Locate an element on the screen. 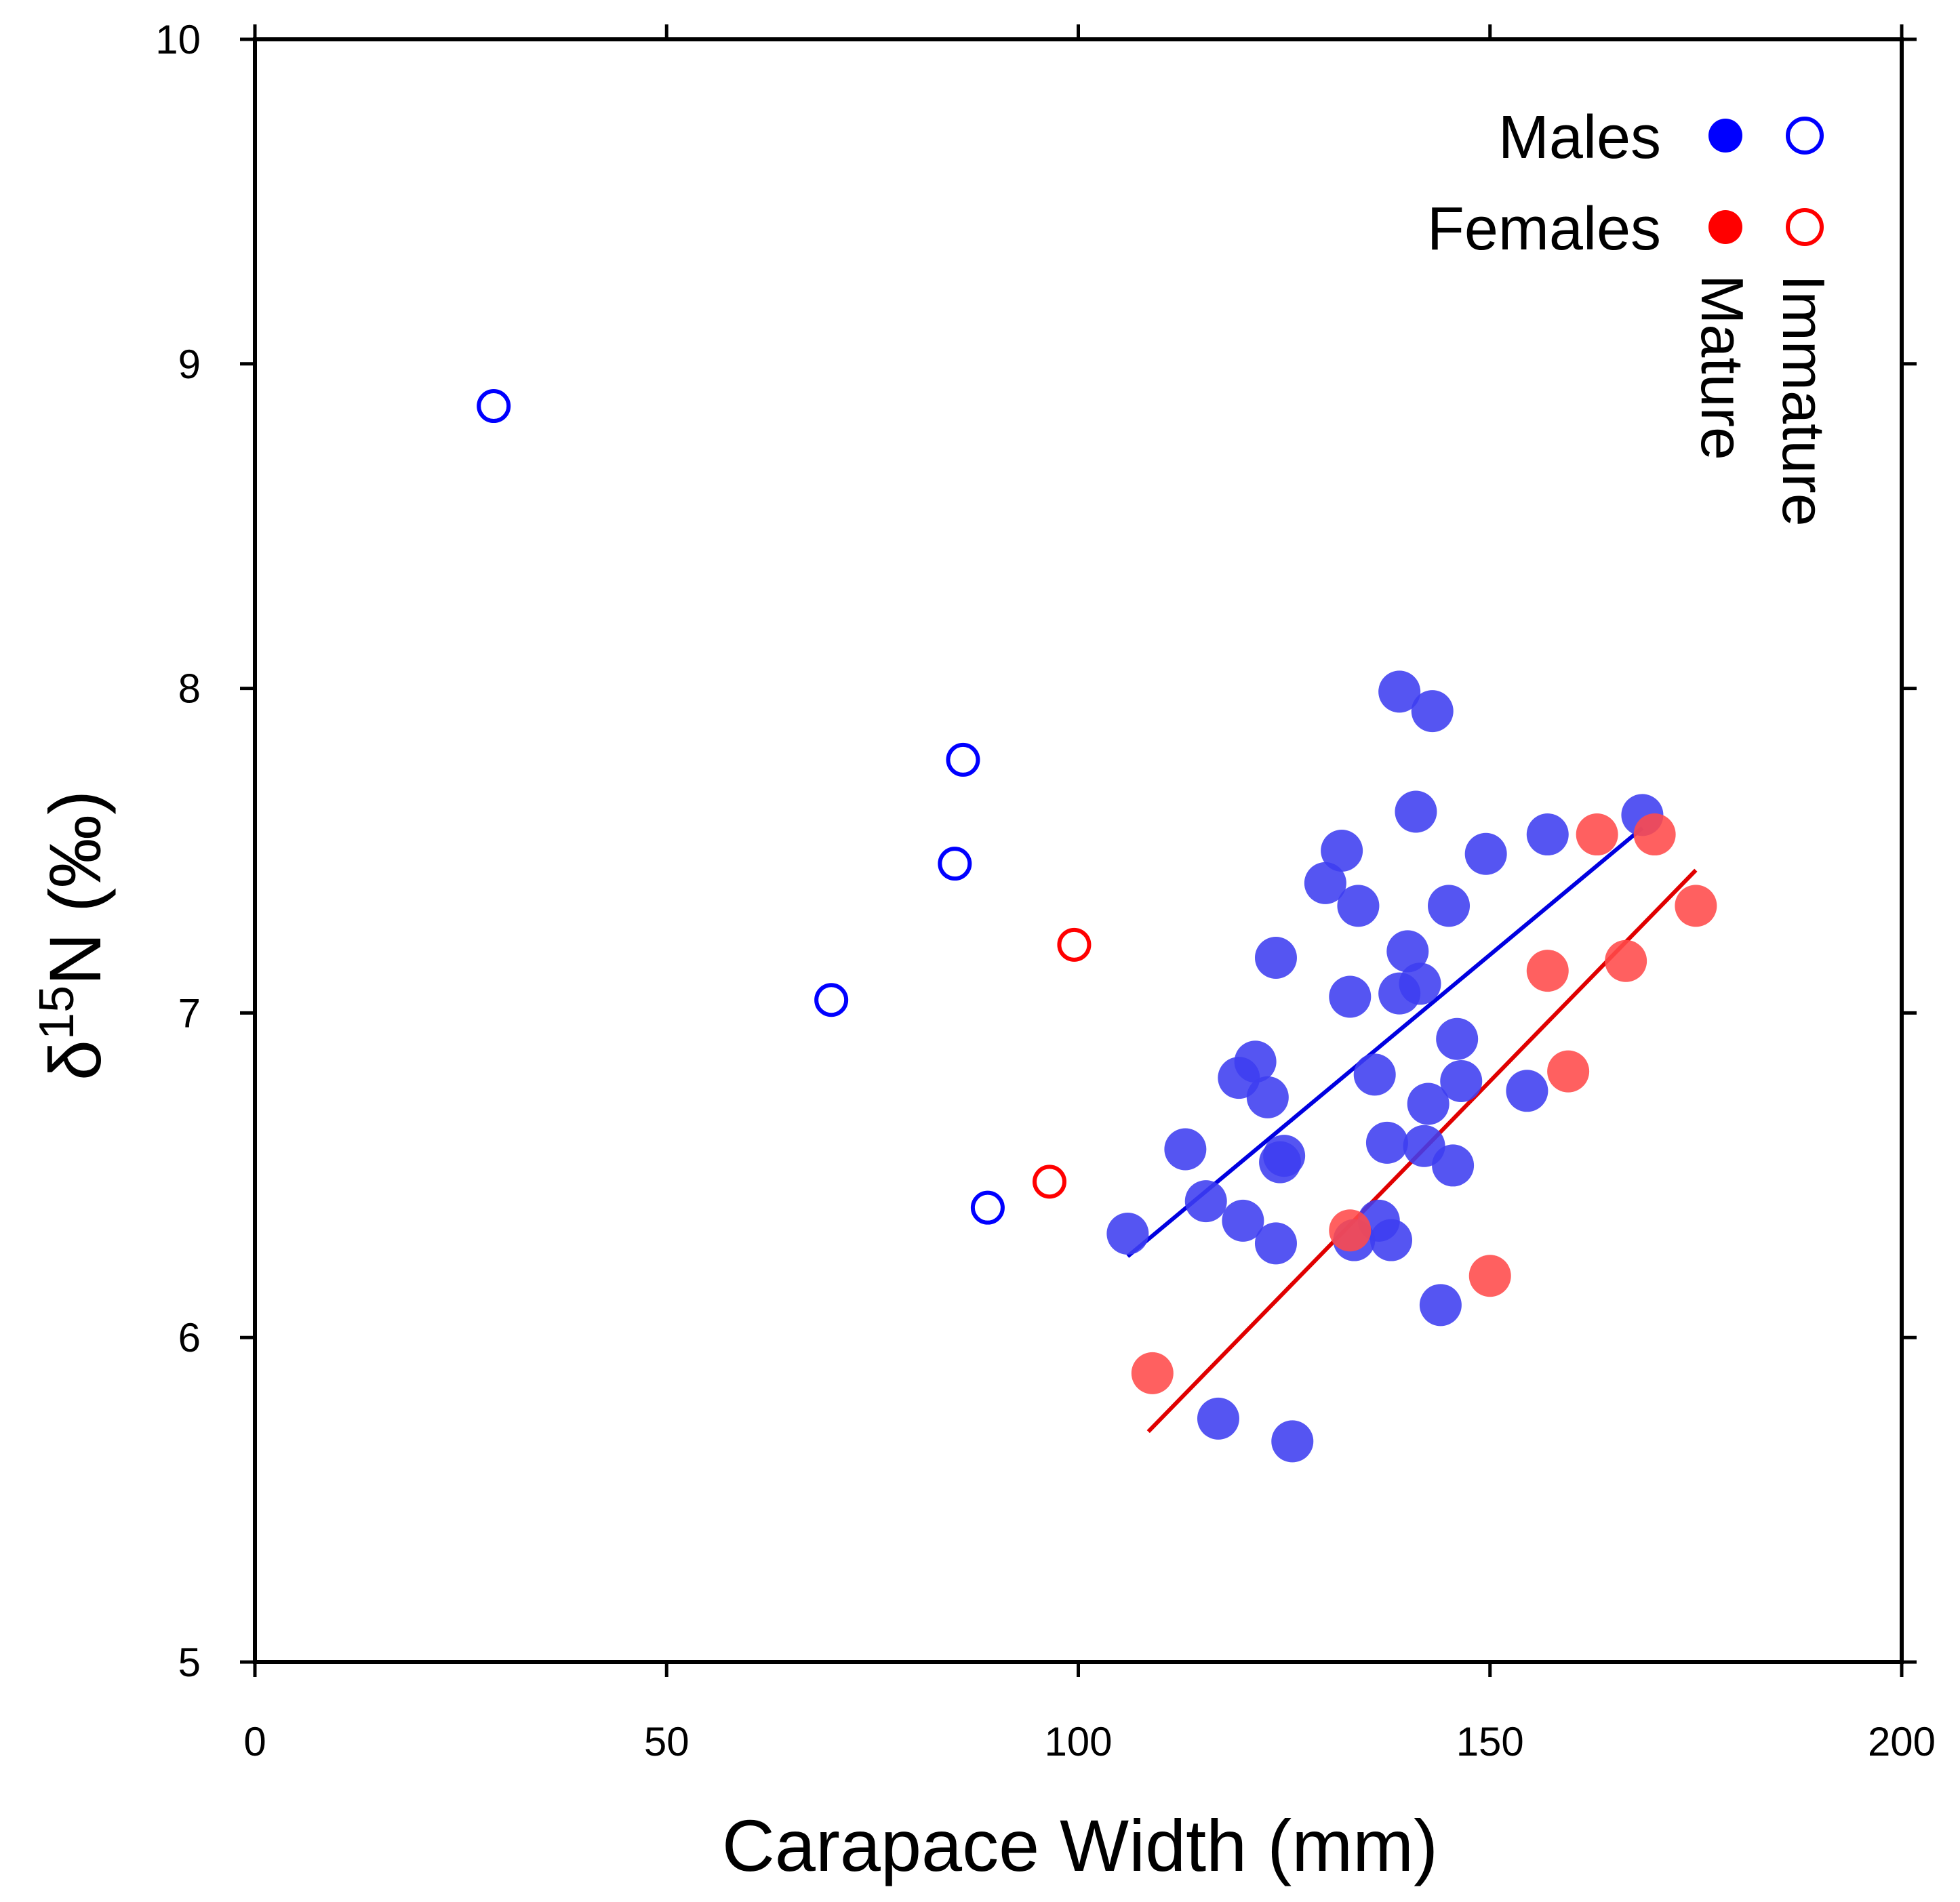  legend-marker-females-mature is located at coordinates (1725, 227).